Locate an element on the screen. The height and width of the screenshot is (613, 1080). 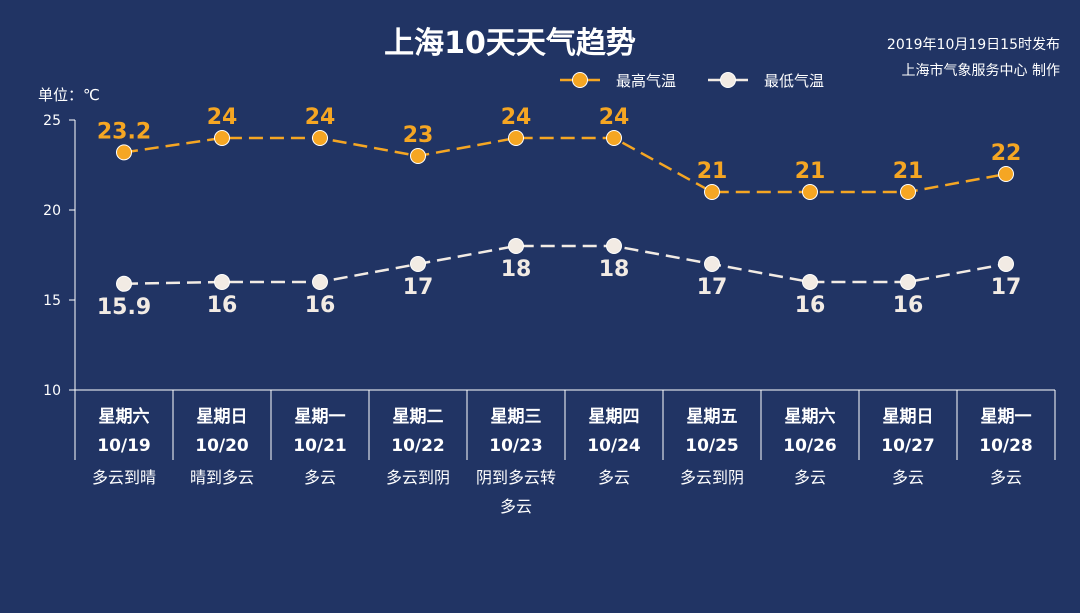
date-label: 10/19 is located at coordinates (124, 446).